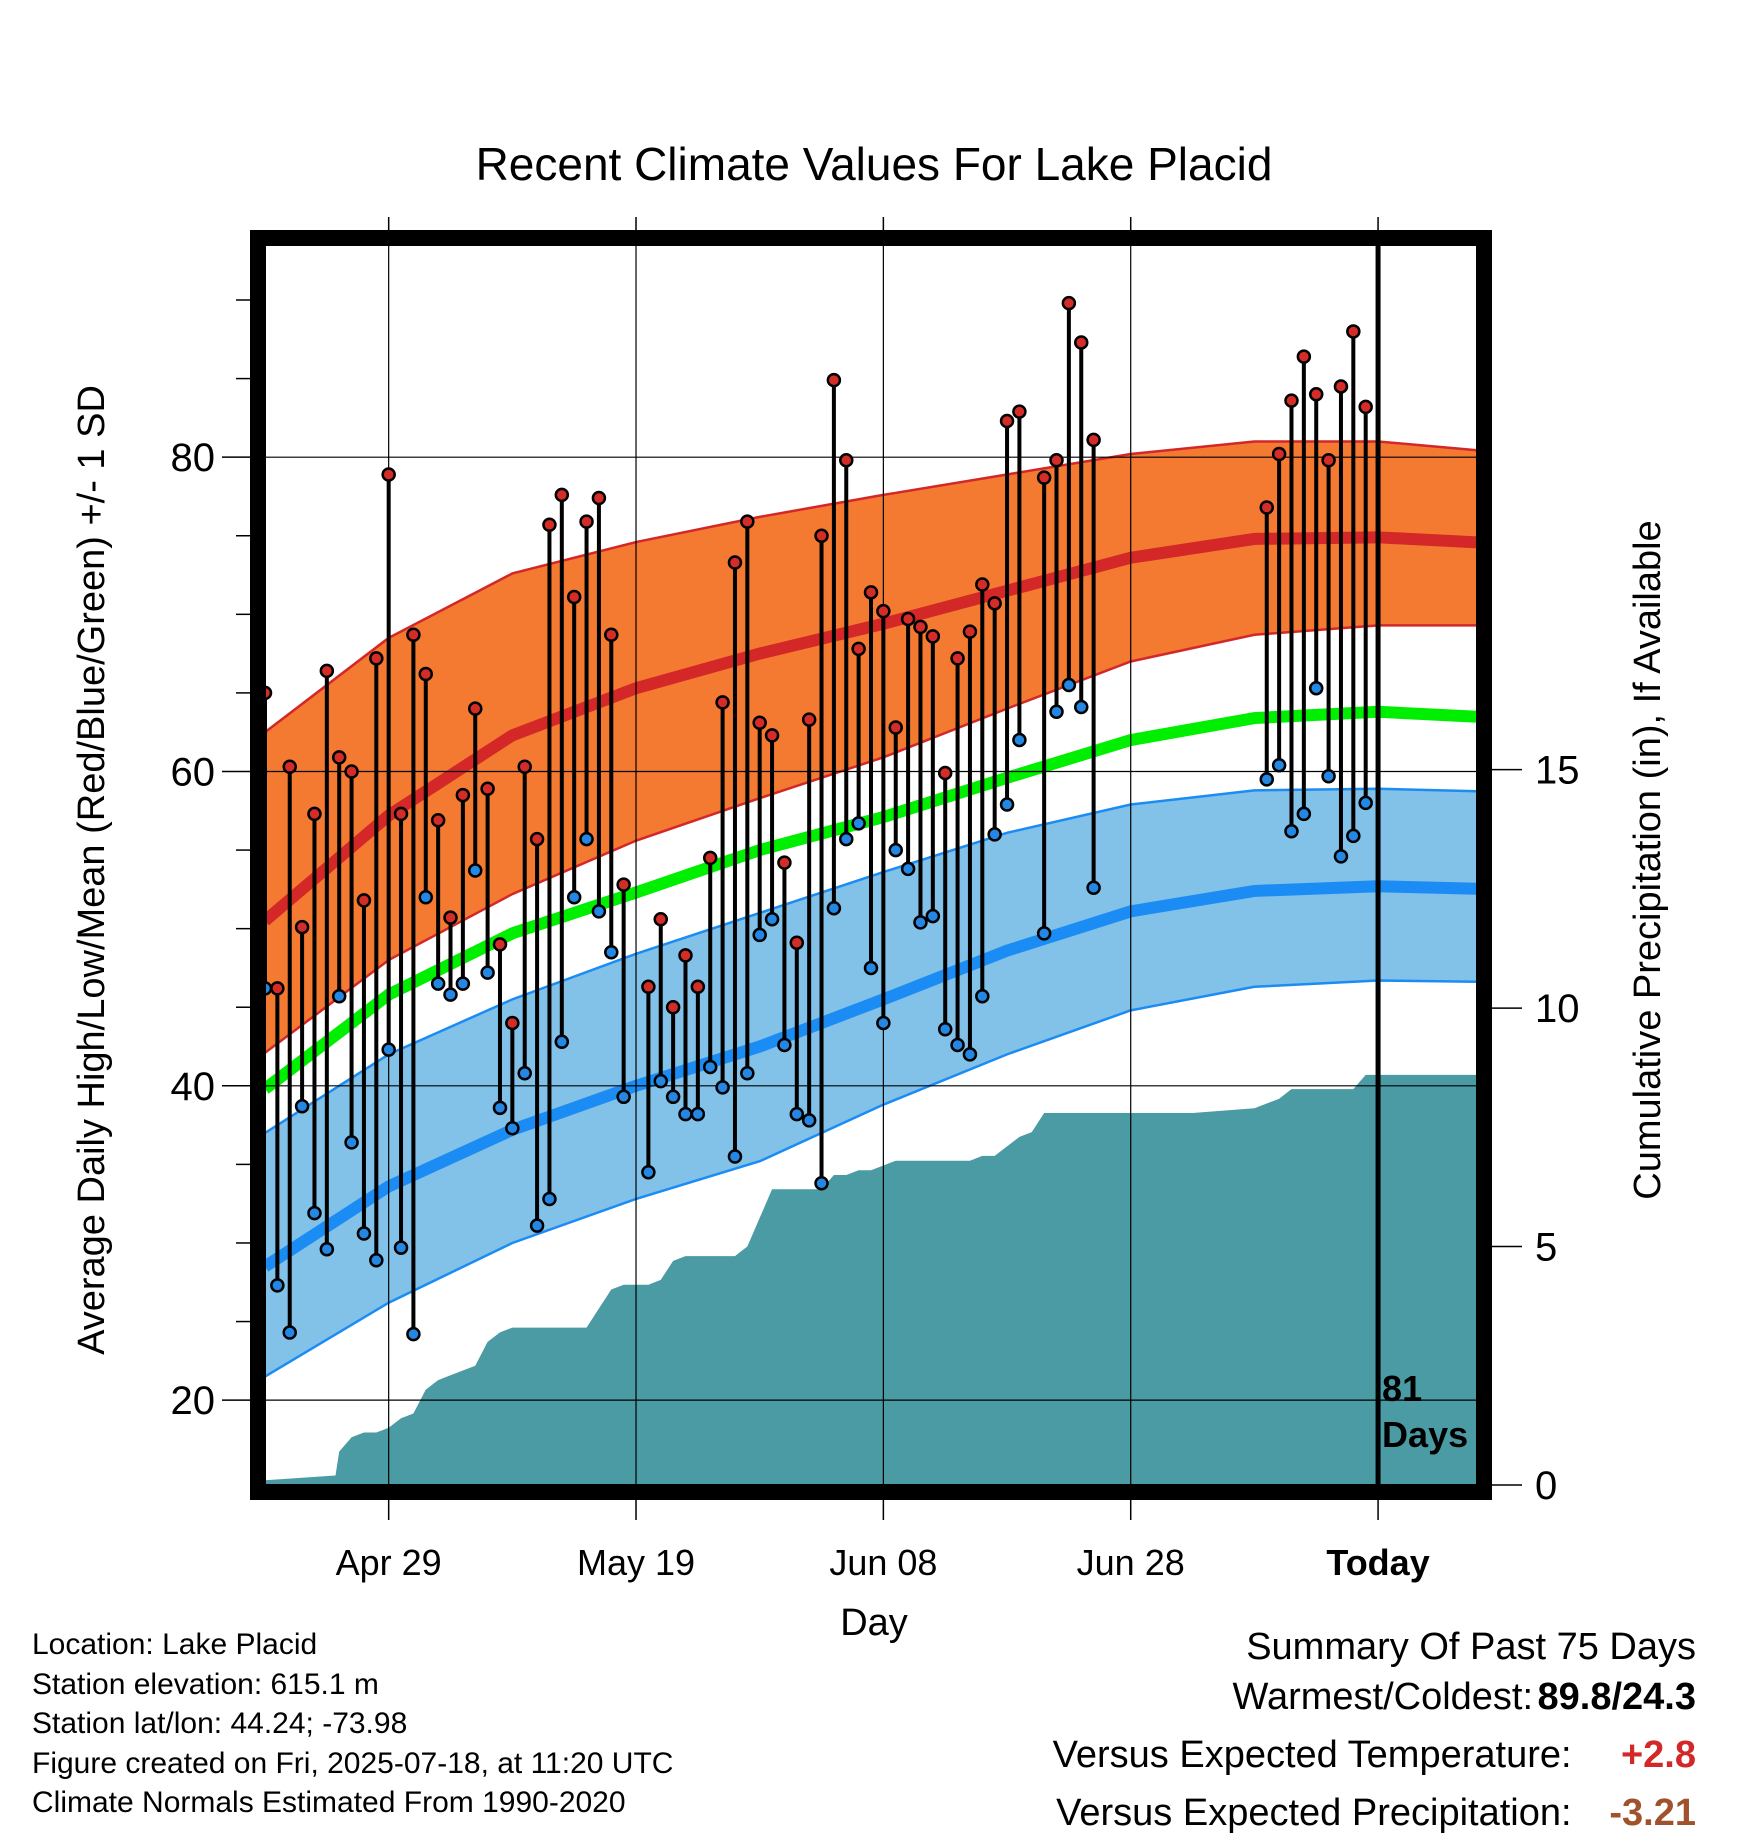 This screenshot has width=1748, height=1846. What do you see at coordinates (193, 772) in the screenshot?
I see `y-tick-label: 60` at bounding box center [193, 772].